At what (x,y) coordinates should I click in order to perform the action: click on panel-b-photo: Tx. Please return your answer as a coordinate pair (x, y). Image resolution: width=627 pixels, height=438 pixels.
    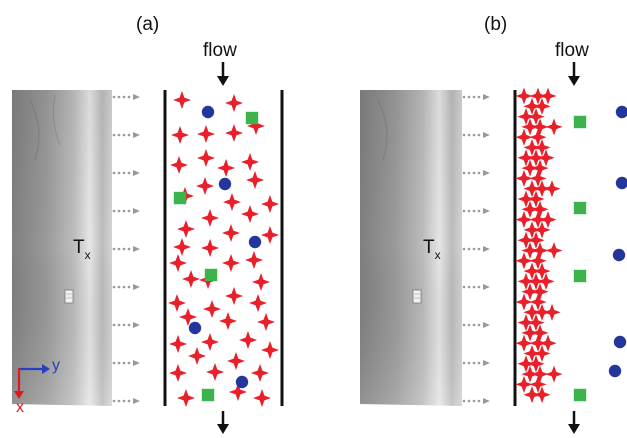
    Looking at the image, I should click on (411, 248).